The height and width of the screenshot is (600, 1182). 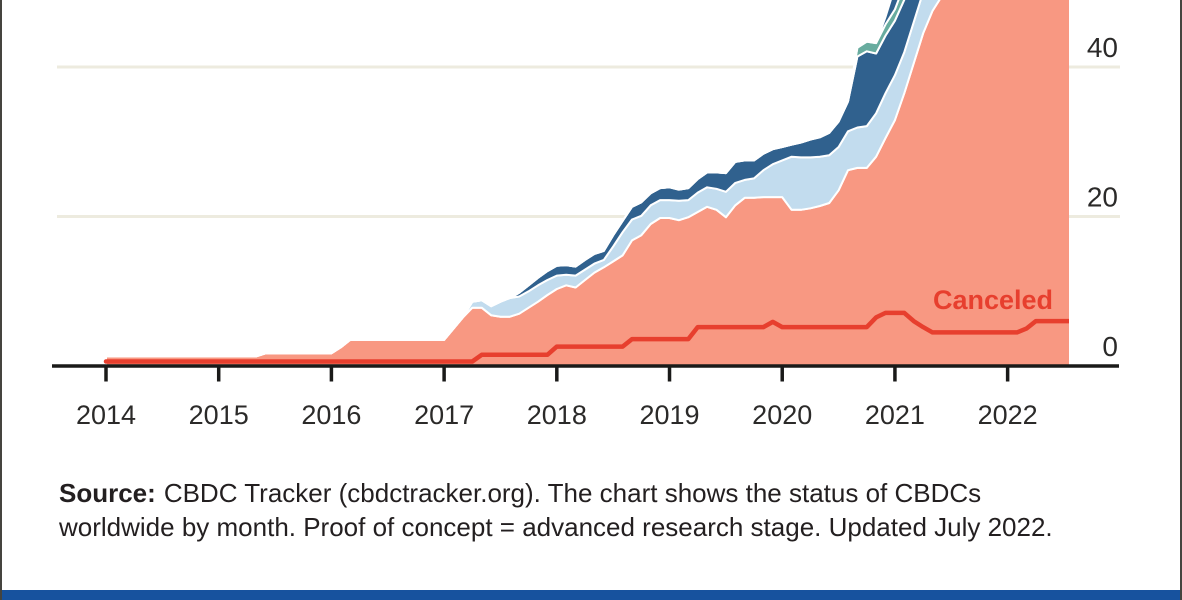 What do you see at coordinates (669, 415) in the screenshot?
I see `x-tick-label-2019: 2019` at bounding box center [669, 415].